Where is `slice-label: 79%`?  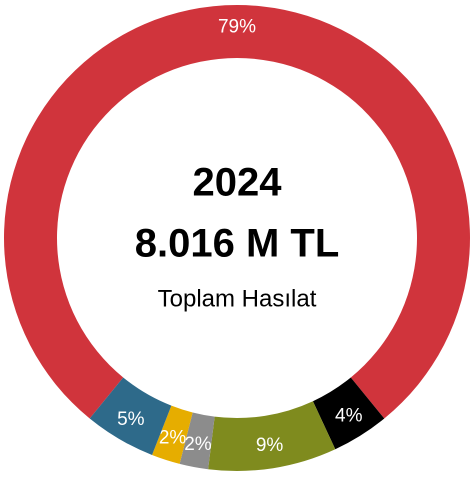
slice-label: 79% is located at coordinates (237, 27).